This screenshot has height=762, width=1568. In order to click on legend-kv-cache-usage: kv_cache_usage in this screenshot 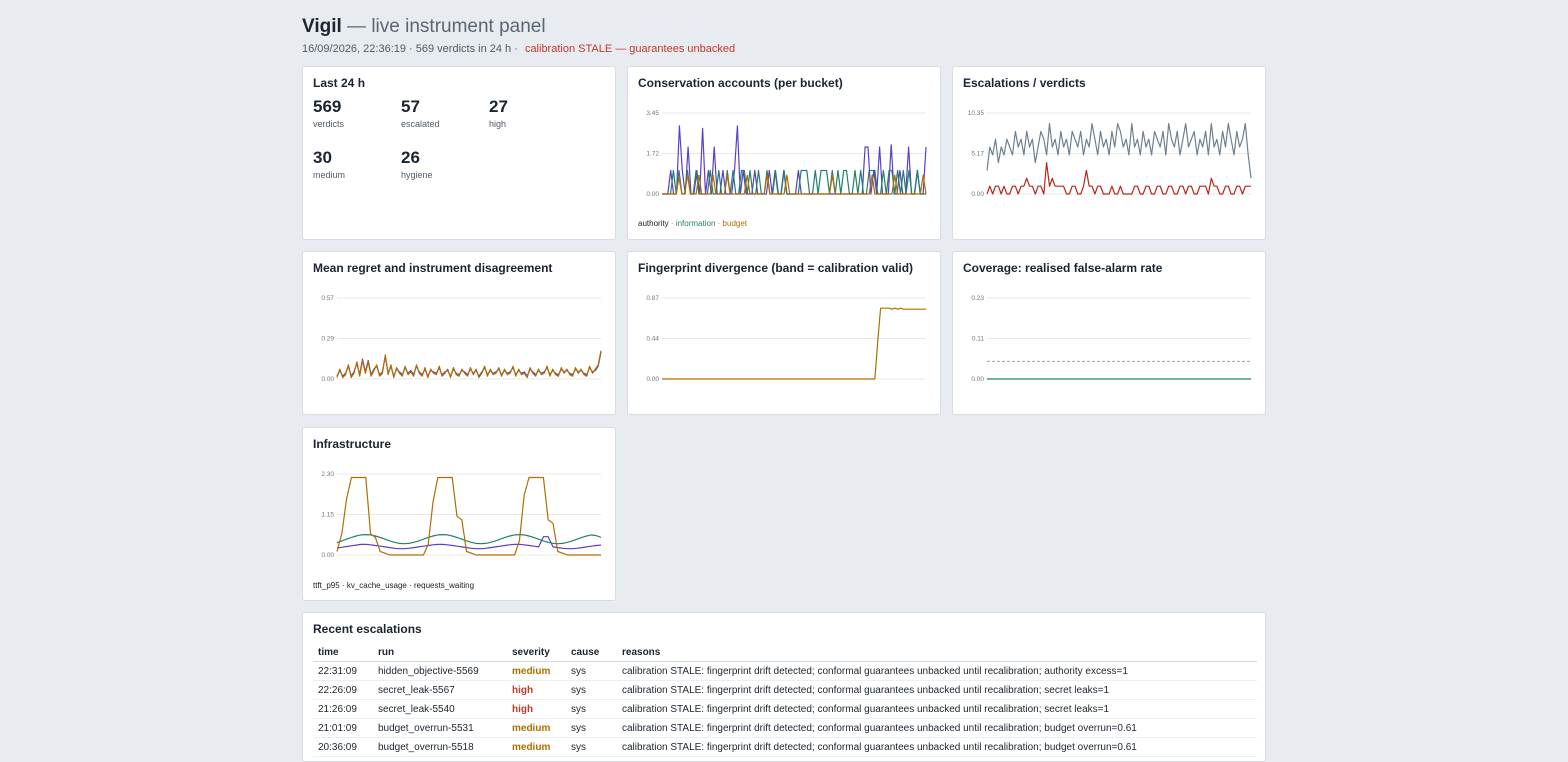, I will do `click(376, 585)`.